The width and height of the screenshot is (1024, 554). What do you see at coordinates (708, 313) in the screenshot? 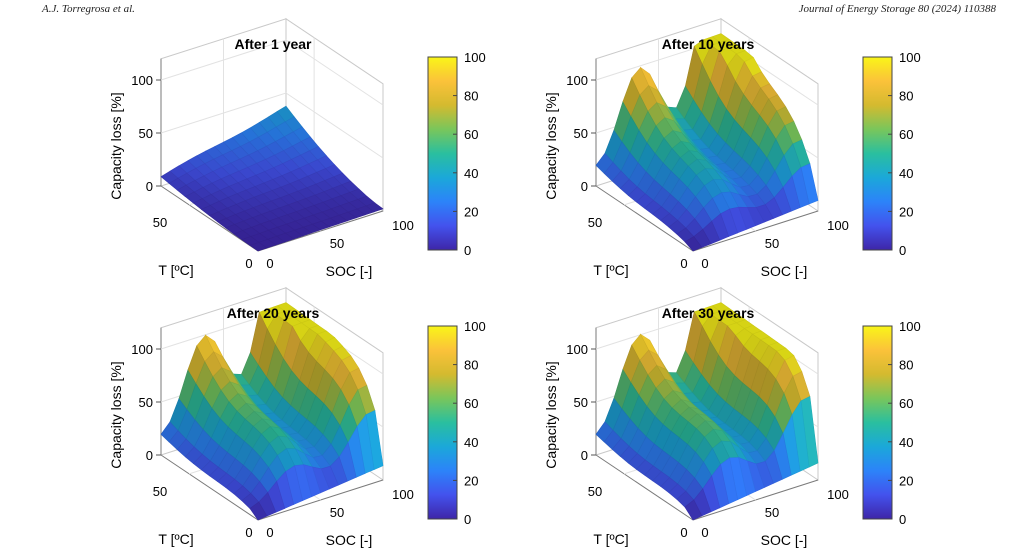
I see `chart-title: After 30 years` at bounding box center [708, 313].